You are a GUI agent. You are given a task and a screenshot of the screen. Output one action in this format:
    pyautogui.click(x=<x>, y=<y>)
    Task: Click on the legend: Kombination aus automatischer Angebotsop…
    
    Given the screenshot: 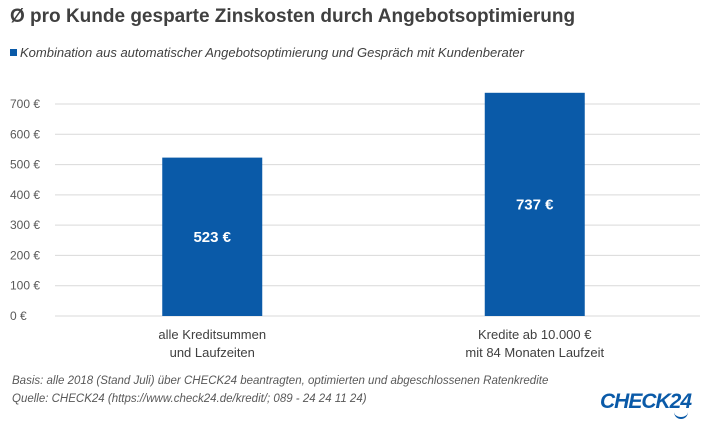 What is the action you would take?
    pyautogui.click(x=267, y=52)
    